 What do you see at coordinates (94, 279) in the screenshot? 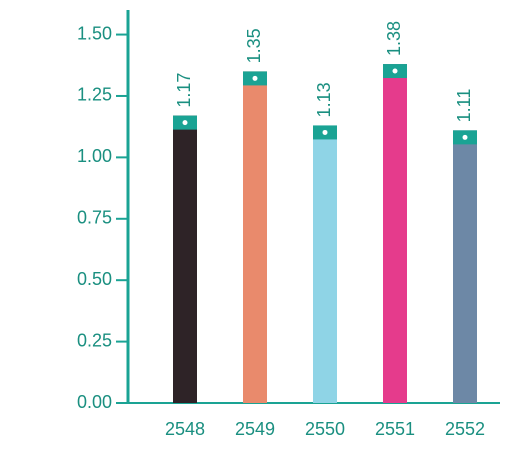
I see `y-tick-label: 0.50` at bounding box center [94, 279].